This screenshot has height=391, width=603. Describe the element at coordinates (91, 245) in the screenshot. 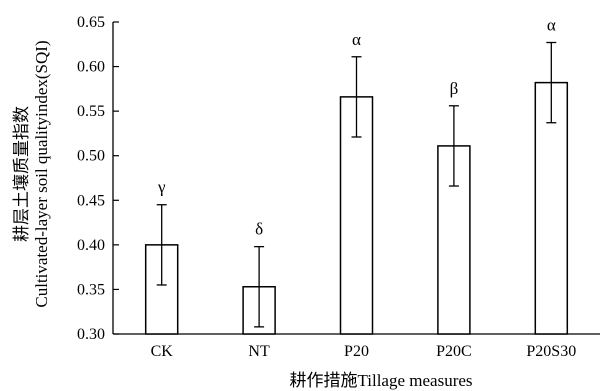

I see `y-tick-label-2: 0.40` at that location.